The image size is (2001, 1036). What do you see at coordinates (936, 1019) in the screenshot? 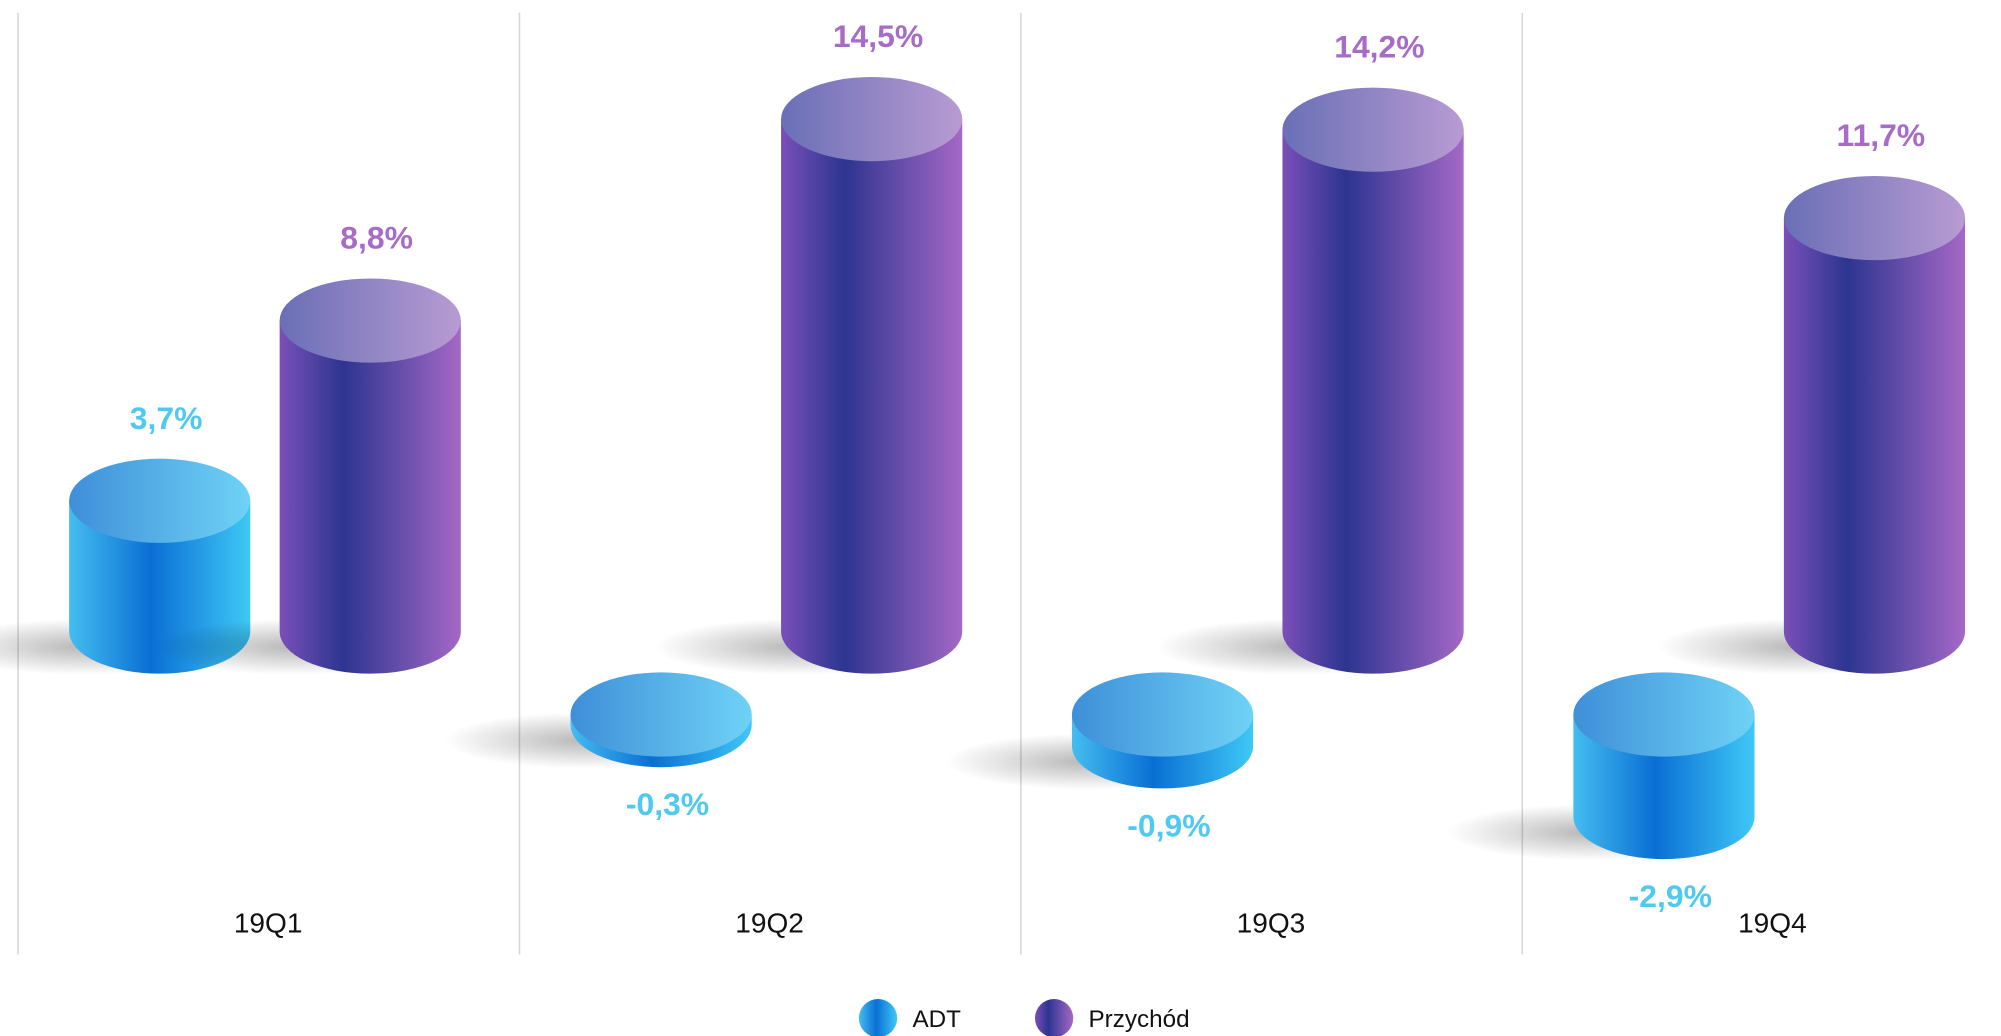
I see `legend-label: ADT` at bounding box center [936, 1019].